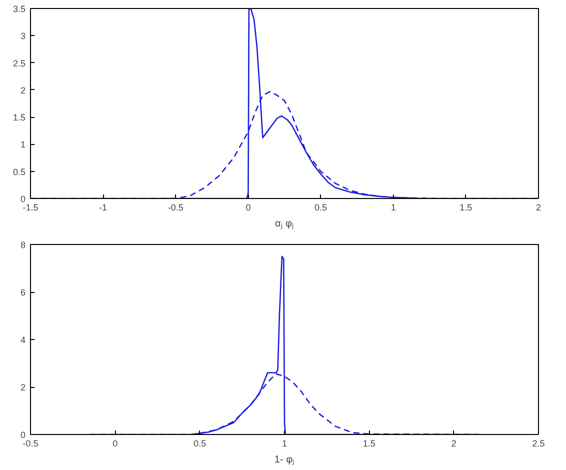 The width and height of the screenshot is (566, 470). Describe the element at coordinates (23, 36) in the screenshot. I see `y-tick-label: 3` at that location.